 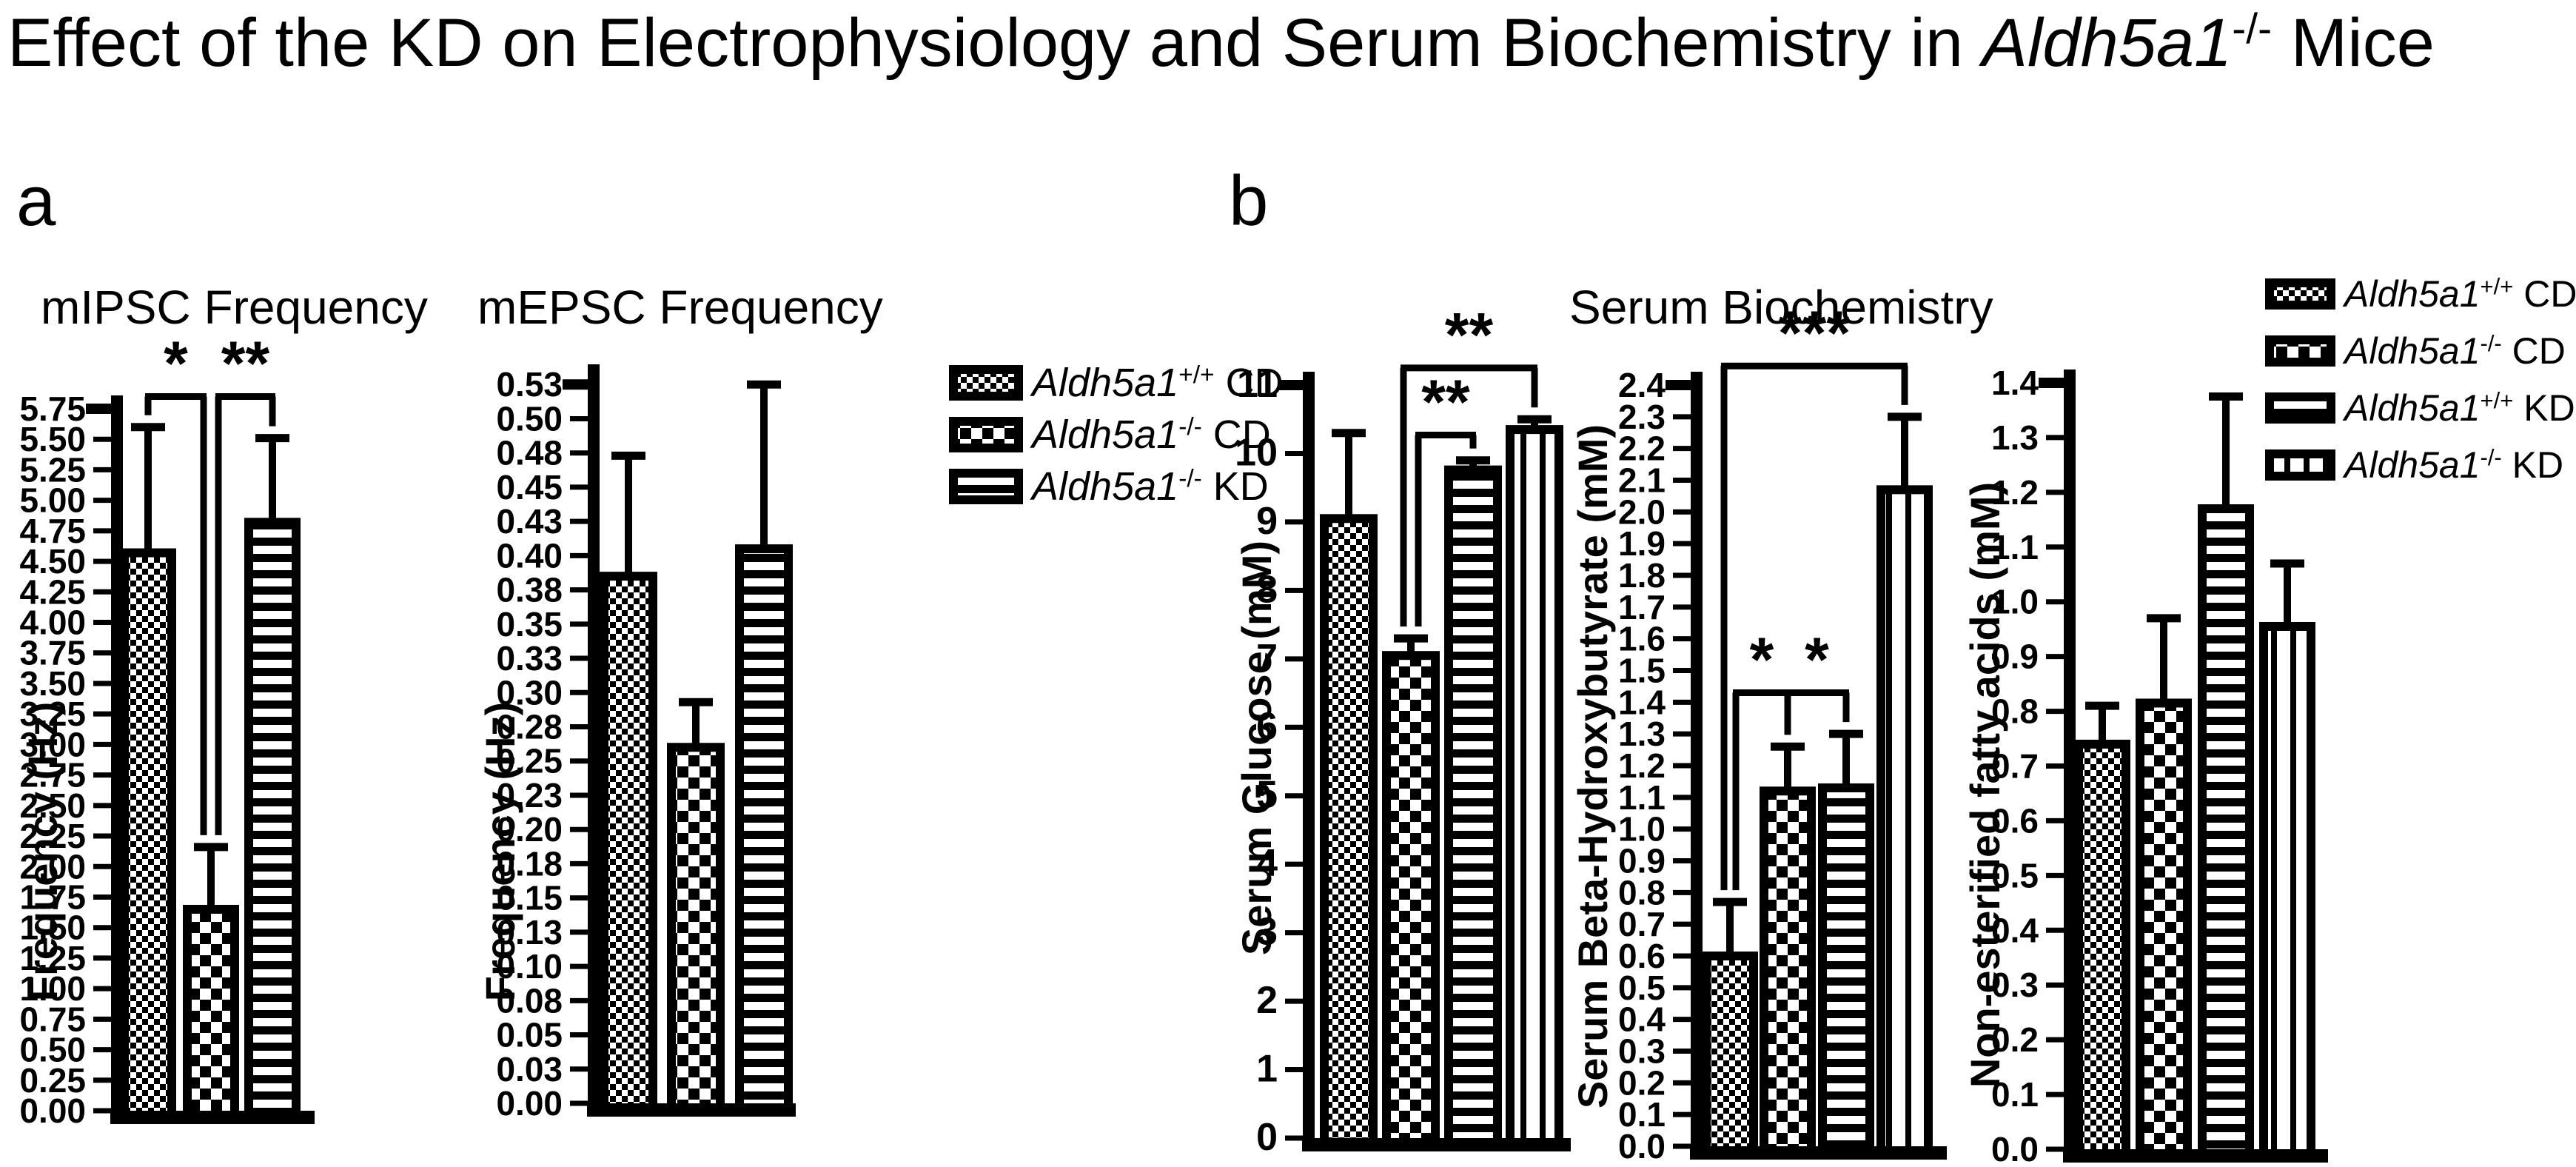 I want to click on hlines-swatch-icon, so click(x=986, y=486).